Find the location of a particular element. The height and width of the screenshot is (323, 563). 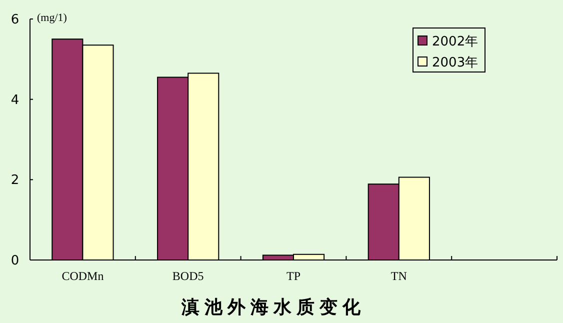

y-tick-label: 6 is located at coordinates (15, 20).